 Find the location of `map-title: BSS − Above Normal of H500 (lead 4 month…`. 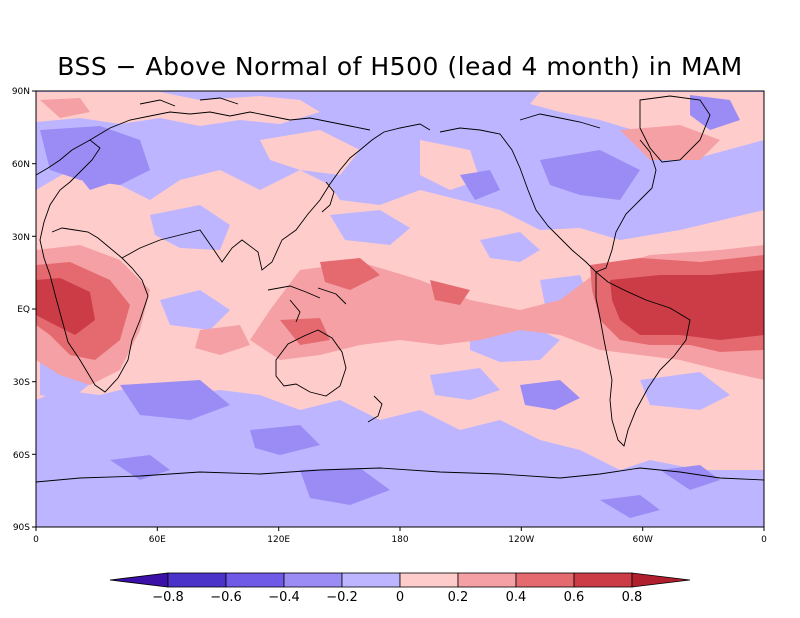

map-title: BSS − Above Normal of H500 (lead 4 month… is located at coordinates (400, 66).